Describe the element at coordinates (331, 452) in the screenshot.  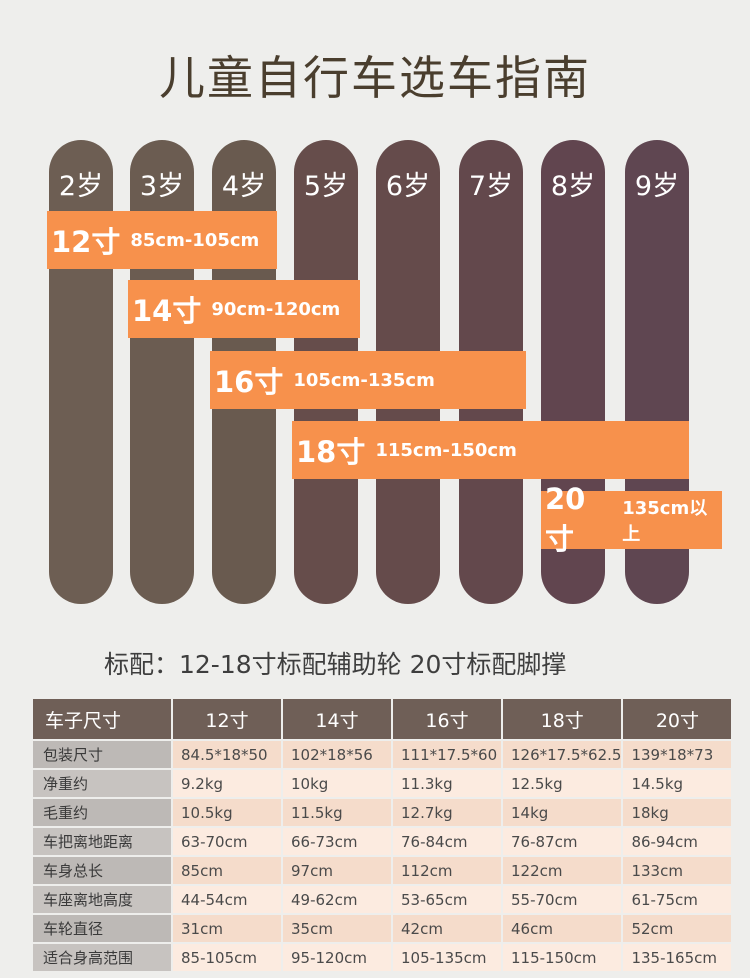
I see `band-size: 18寸` at that location.